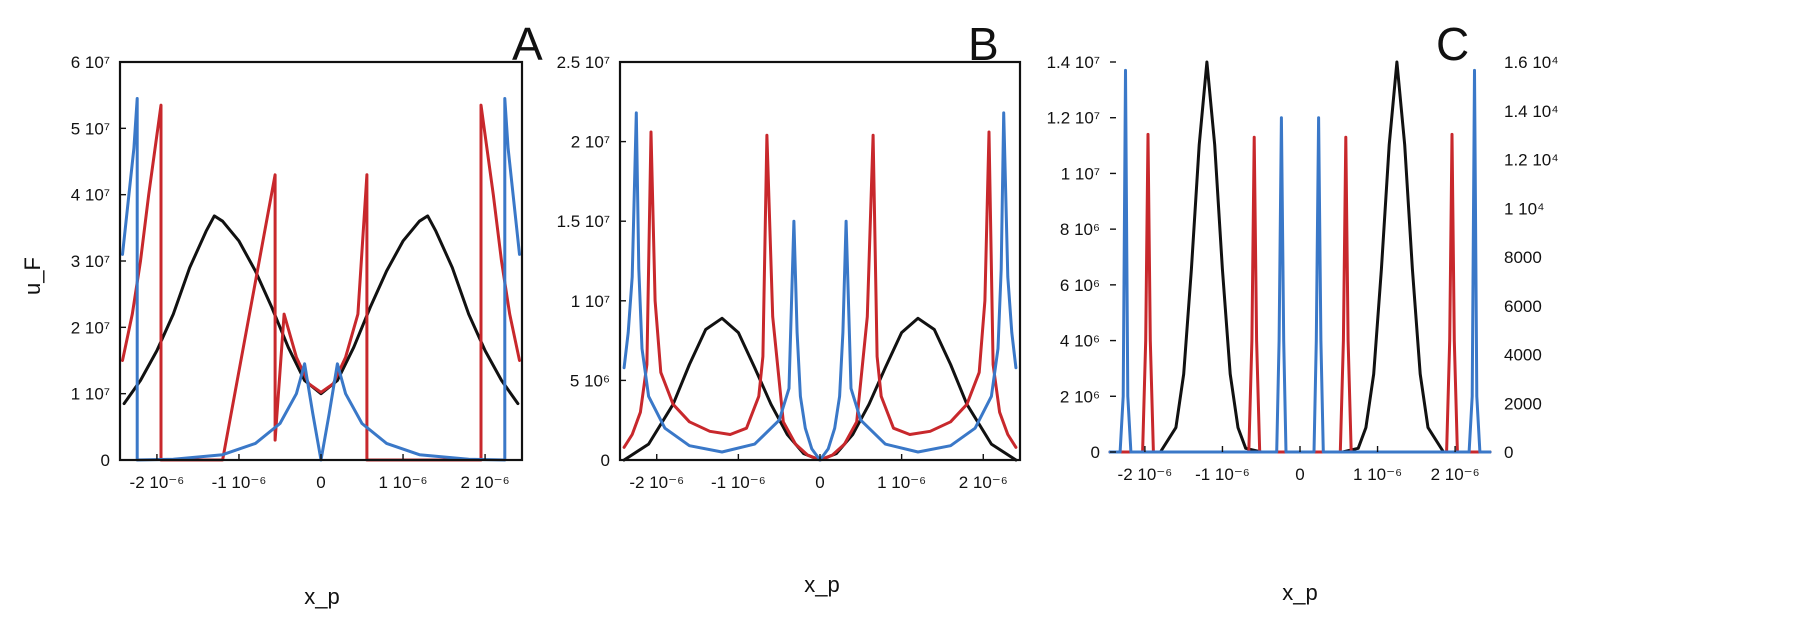 The width and height of the screenshot is (1796, 630). Describe the element at coordinates (1080, 341) in the screenshot. I see `panel-c-y-tick-label-4-10: 4 10⁶` at that location.